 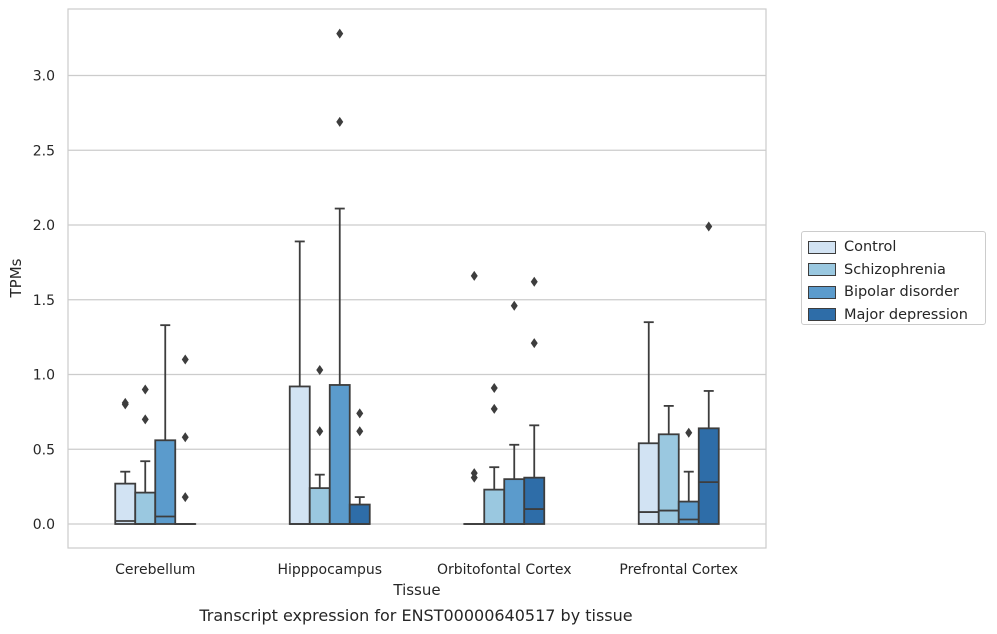 I want to click on legend-item: Bipolar disorder, so click(x=896, y=292).